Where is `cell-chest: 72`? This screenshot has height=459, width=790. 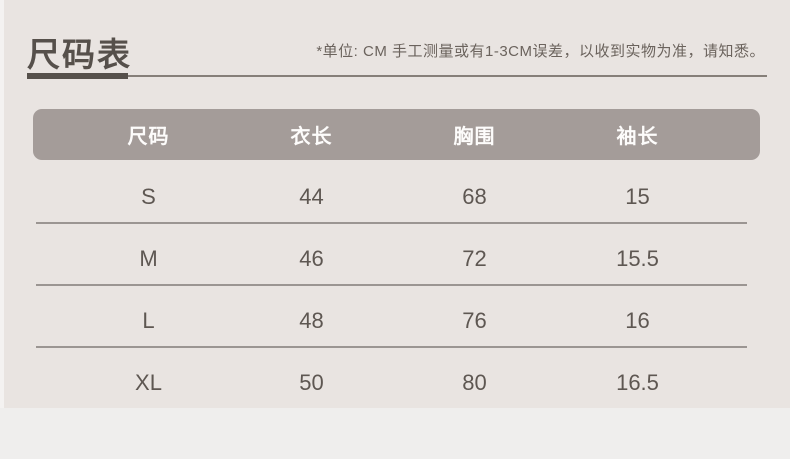
cell-chest: 72 is located at coordinates (474, 258).